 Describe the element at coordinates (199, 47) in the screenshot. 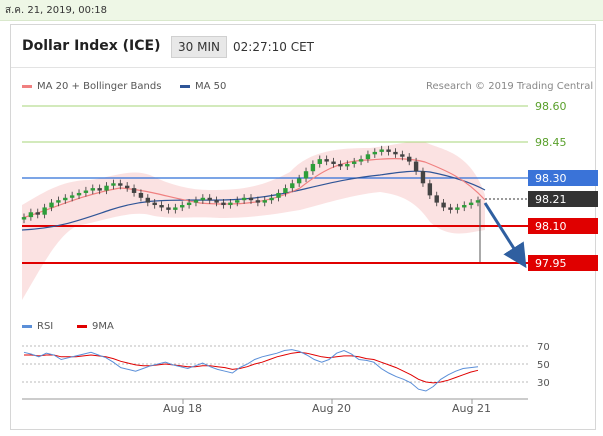

I see `timeframe-selector: 30 MIN` at that location.